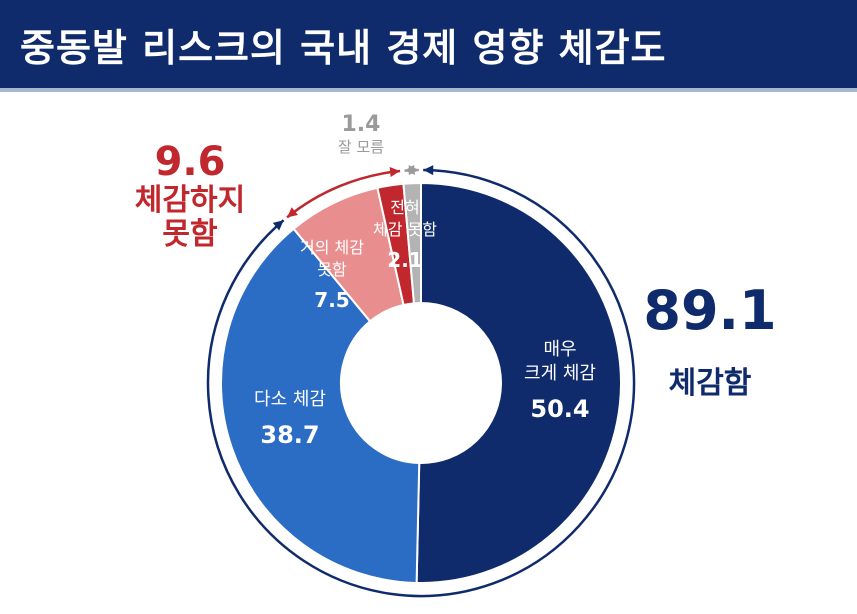  What do you see at coordinates (331, 300) in the screenshot?
I see `slice-value-3: 7.5` at bounding box center [331, 300].